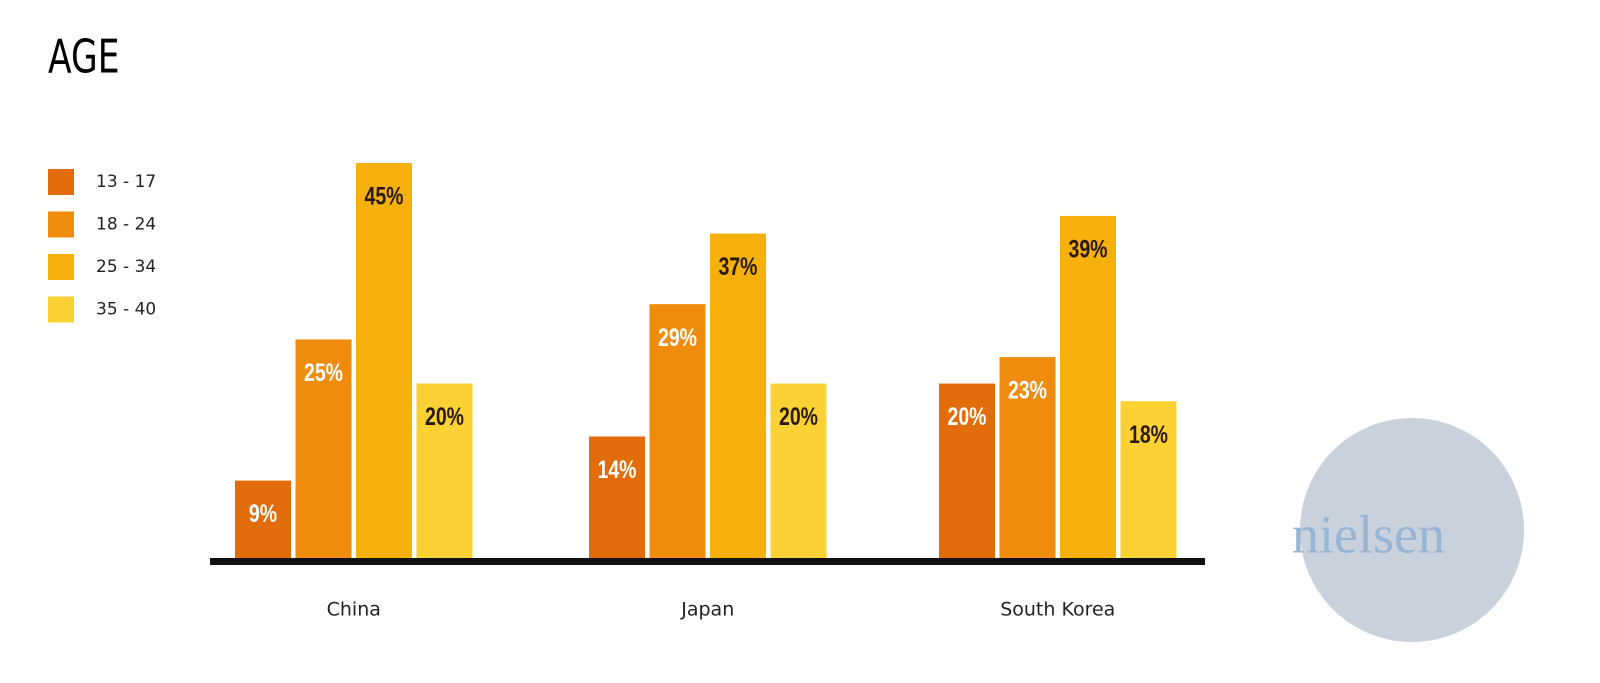  What do you see at coordinates (616, 470) in the screenshot?
I see `value-label: 14%` at bounding box center [616, 470].